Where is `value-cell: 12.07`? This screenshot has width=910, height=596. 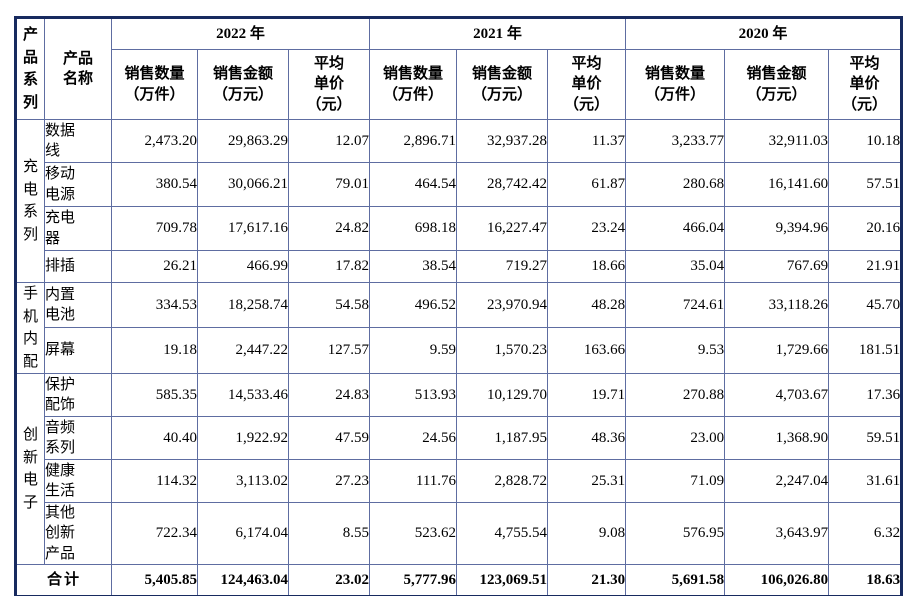
value-cell: 12.07 is located at coordinates (329, 141).